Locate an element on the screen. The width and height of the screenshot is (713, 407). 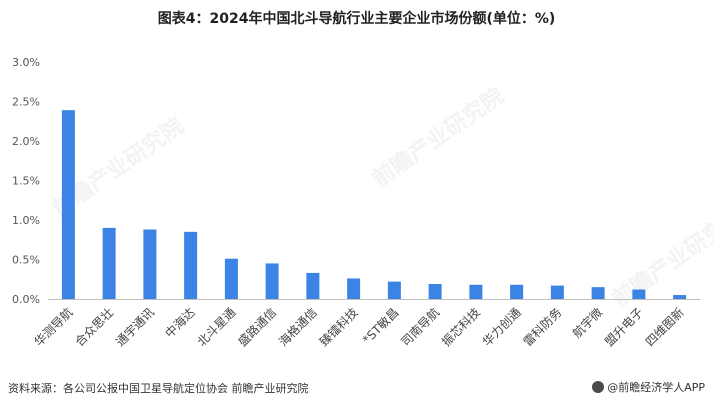
brand-label: @前瞻经济学人APP is located at coordinates (648, 387).